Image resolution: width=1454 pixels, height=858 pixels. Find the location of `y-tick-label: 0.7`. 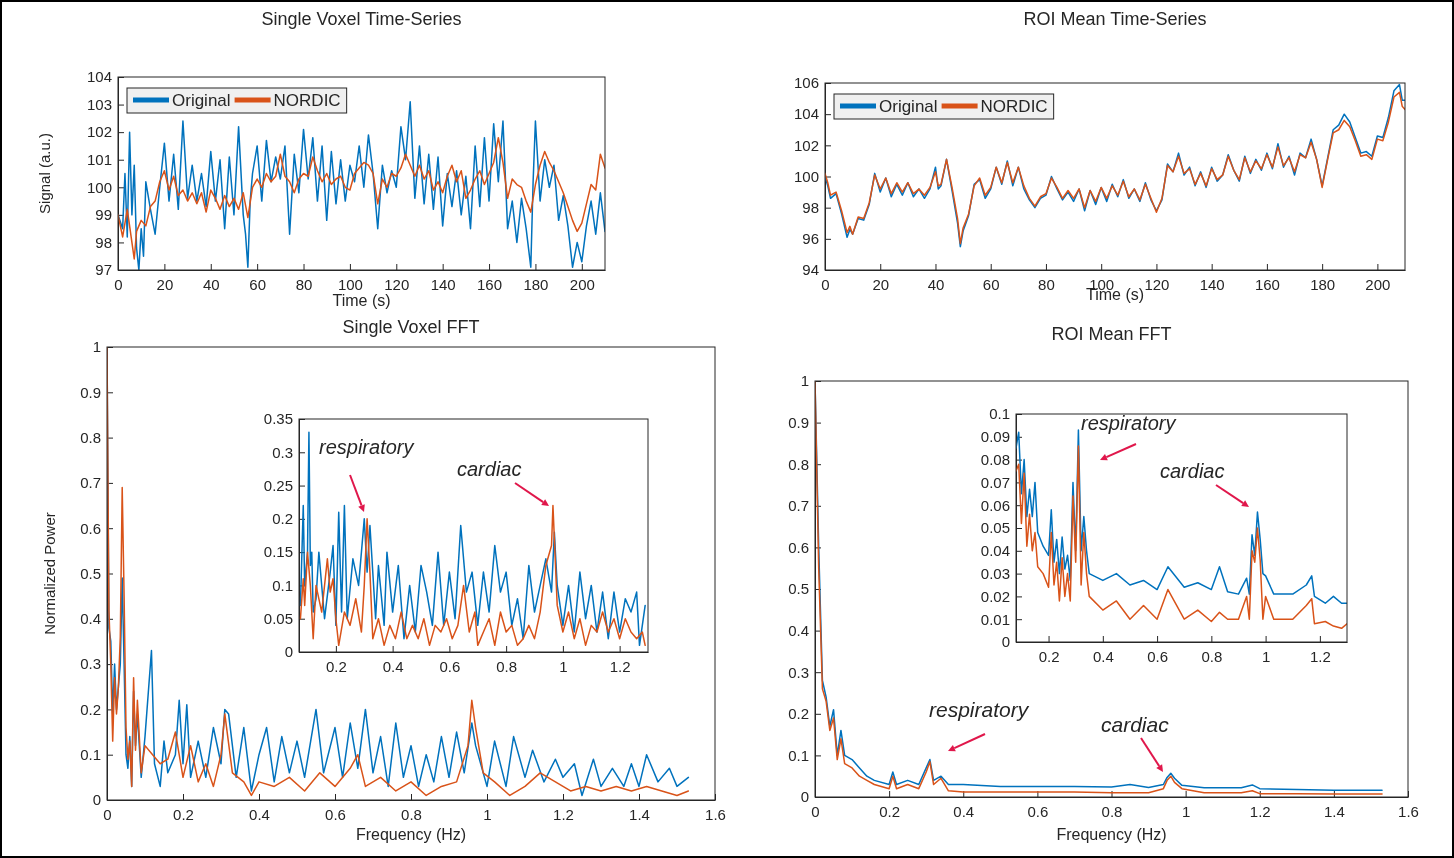

y-tick-label: 0.7 is located at coordinates (90, 483).